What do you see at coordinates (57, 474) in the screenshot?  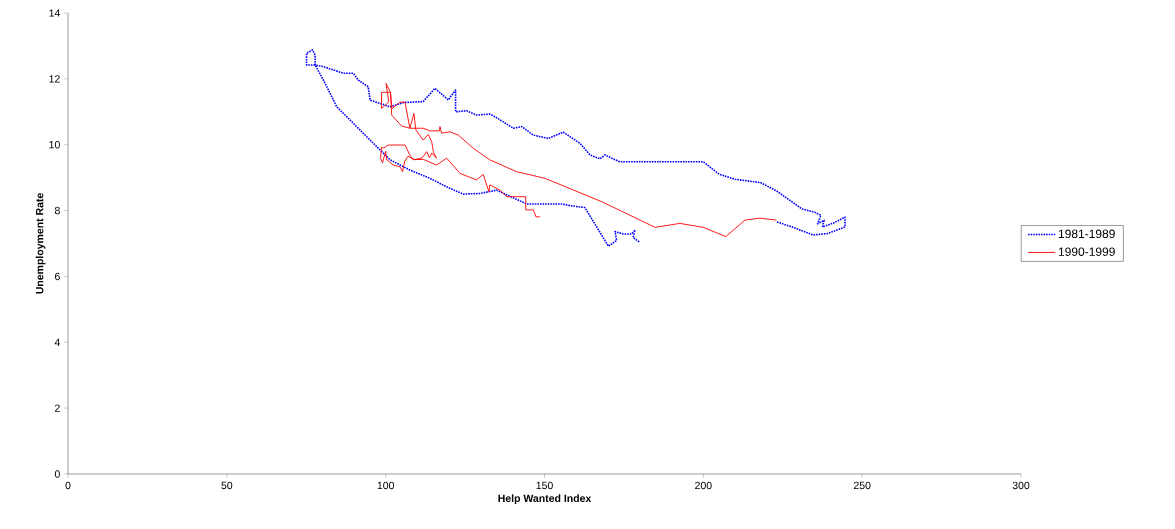 I see `y-tick-label: 0` at bounding box center [57, 474].